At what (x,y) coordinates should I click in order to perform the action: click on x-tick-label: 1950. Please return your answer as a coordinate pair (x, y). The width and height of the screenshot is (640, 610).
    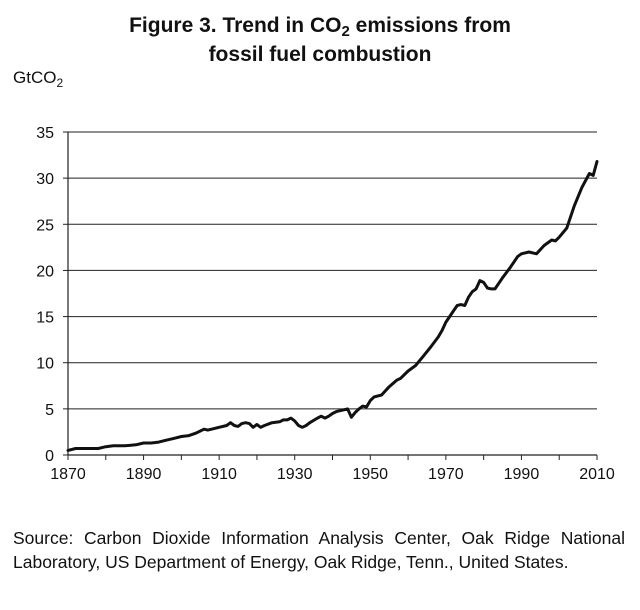
    Looking at the image, I should click on (370, 474).